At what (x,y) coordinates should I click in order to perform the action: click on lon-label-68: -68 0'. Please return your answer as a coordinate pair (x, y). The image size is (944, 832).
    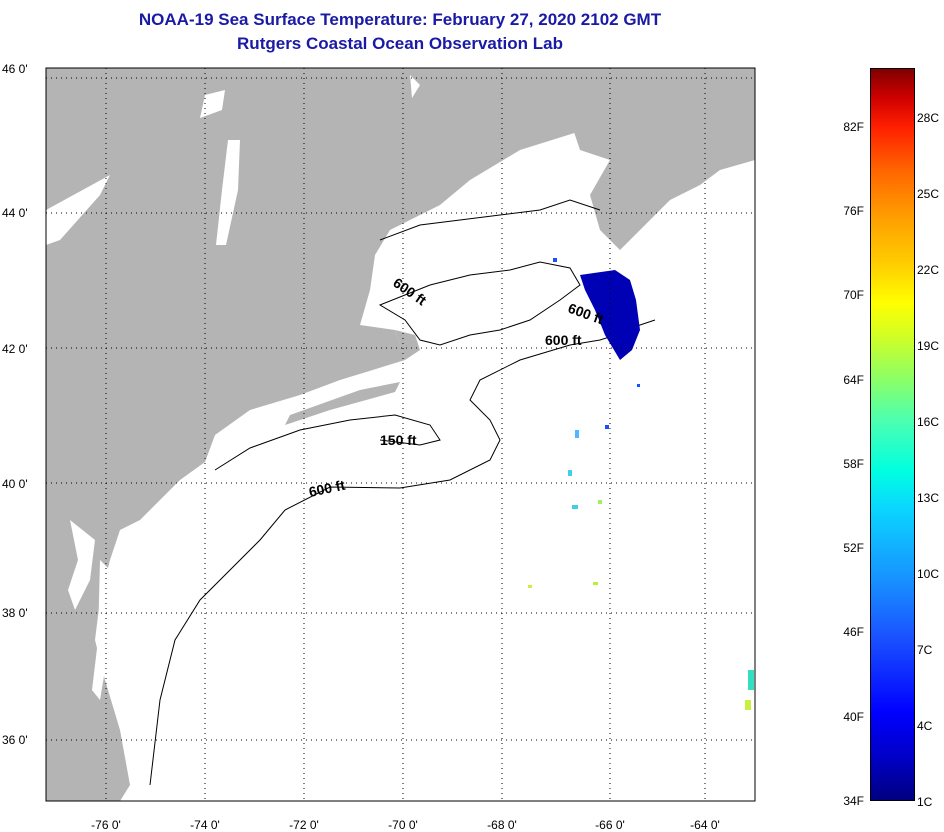
    Looking at the image, I should click on (502, 825).